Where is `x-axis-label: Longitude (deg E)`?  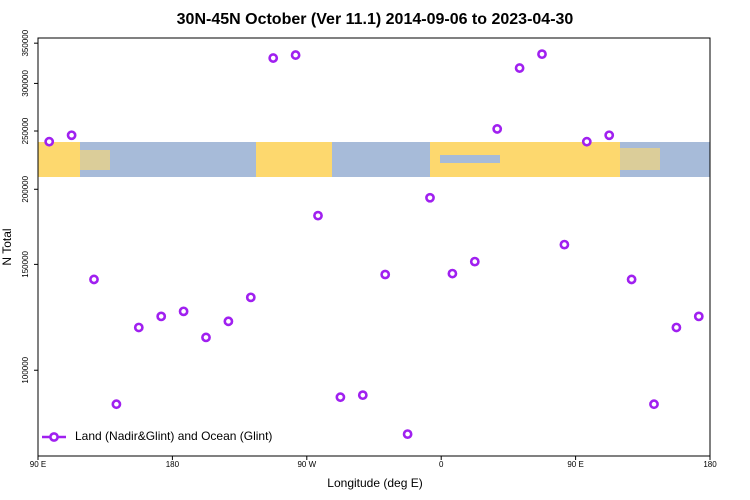
x-axis-label: Longitude (deg E) is located at coordinates (374, 483).